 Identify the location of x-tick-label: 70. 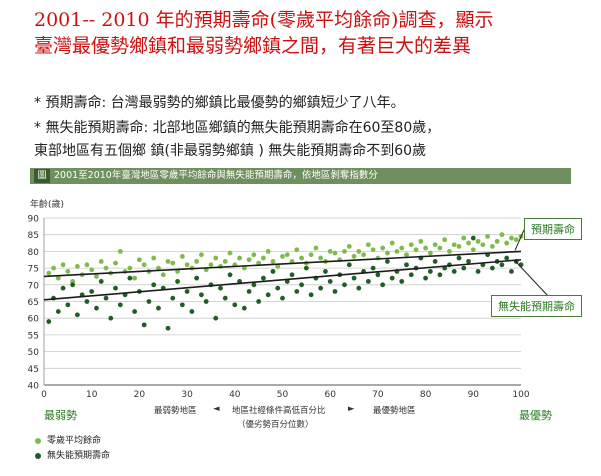
(378, 395).